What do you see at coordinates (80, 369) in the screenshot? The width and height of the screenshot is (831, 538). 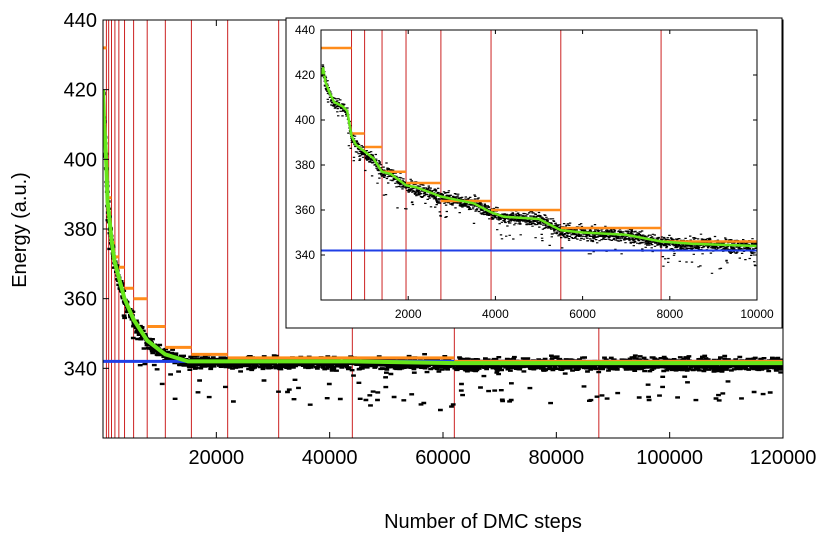 I see `main-ytick-label-0: 340` at bounding box center [80, 369].